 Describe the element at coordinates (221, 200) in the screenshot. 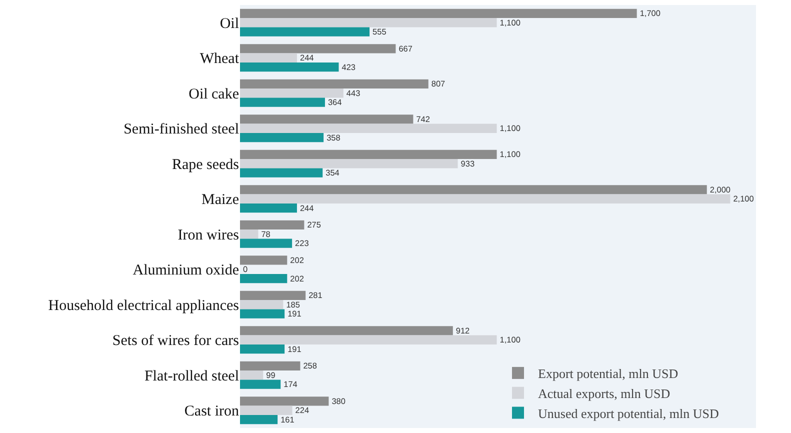

I see `y-tick-label: Maize` at that location.